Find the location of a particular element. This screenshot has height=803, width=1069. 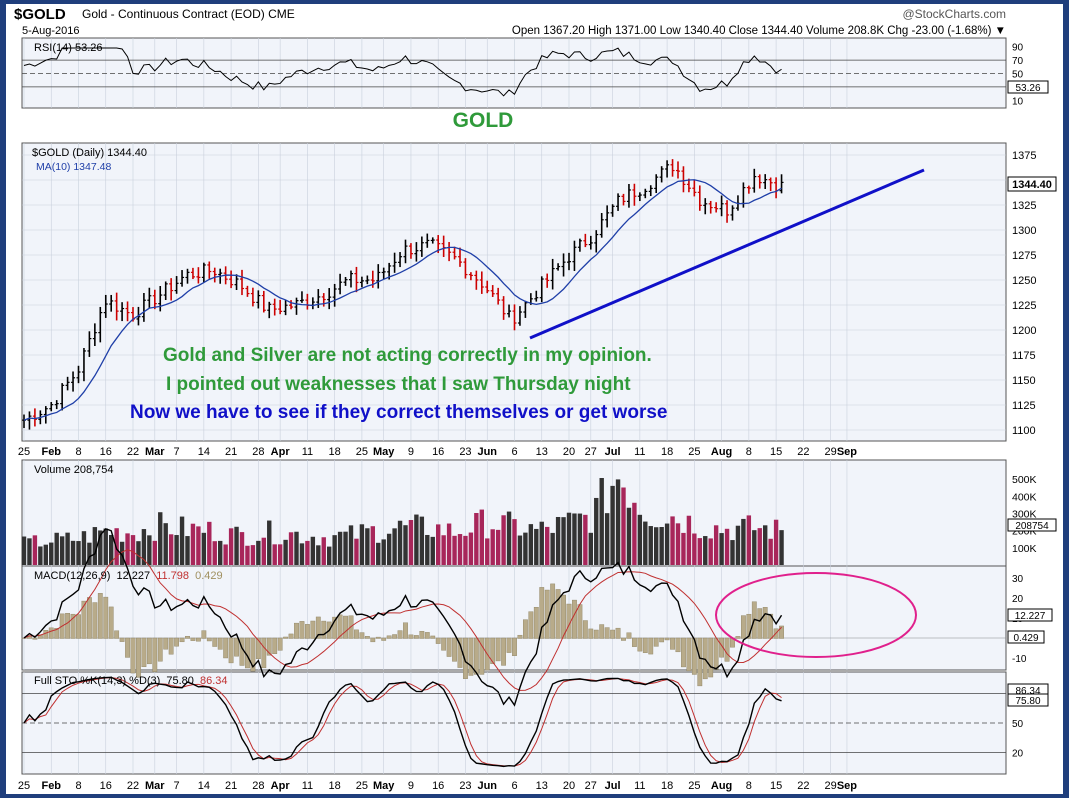

x-tick-label: Jun is located at coordinates (487, 786).